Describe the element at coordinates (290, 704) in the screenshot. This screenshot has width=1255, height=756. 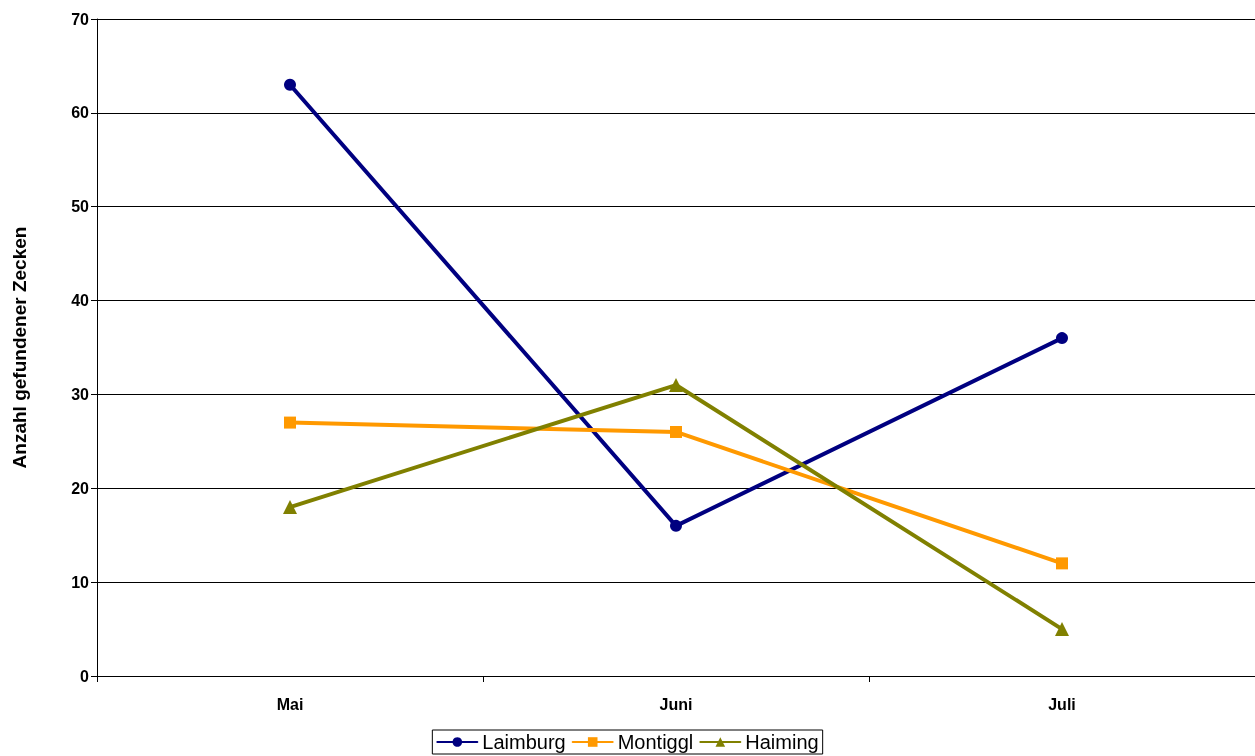
I see `x-tick-label: Mai` at that location.